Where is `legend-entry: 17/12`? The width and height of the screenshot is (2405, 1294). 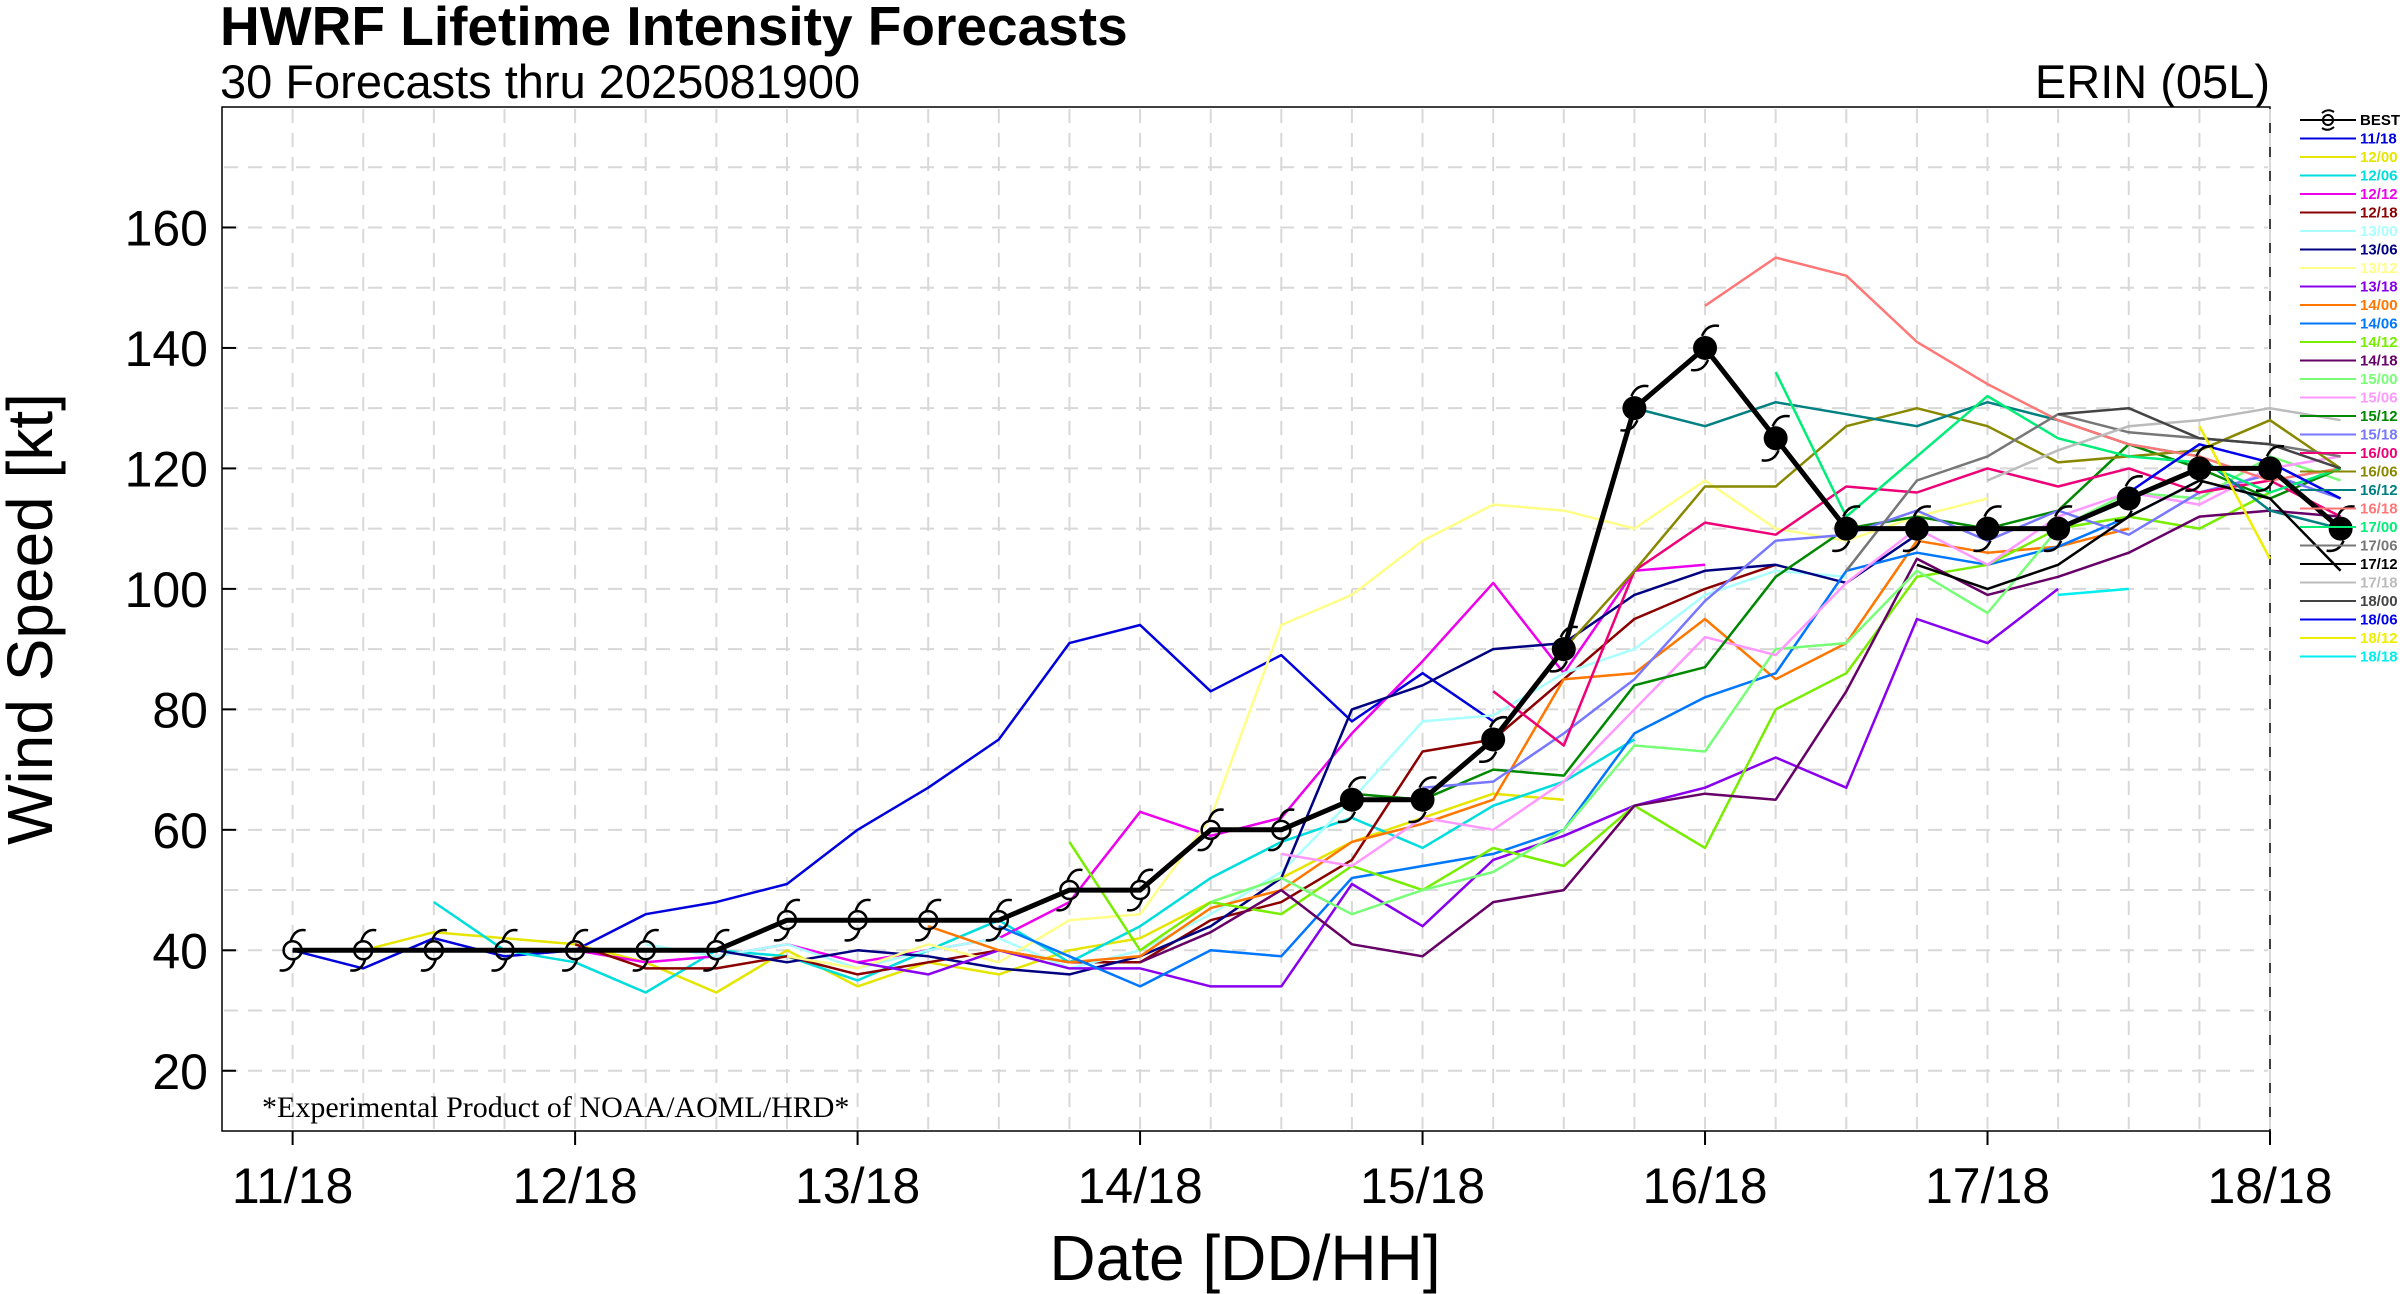 legend-entry: 17/12 is located at coordinates (2349, 564).